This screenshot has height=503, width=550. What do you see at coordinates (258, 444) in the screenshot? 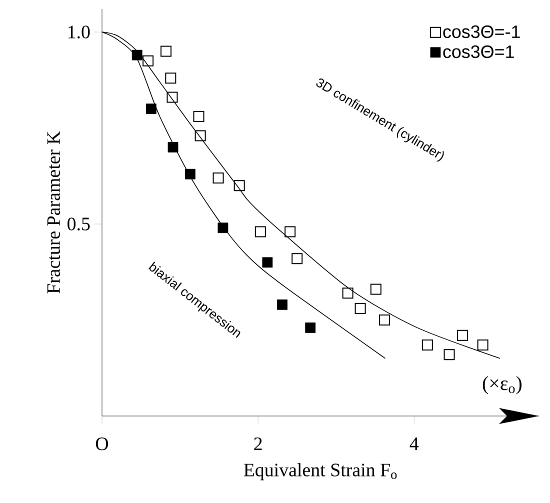
I see `x-tick-label: 2` at bounding box center [258, 444].